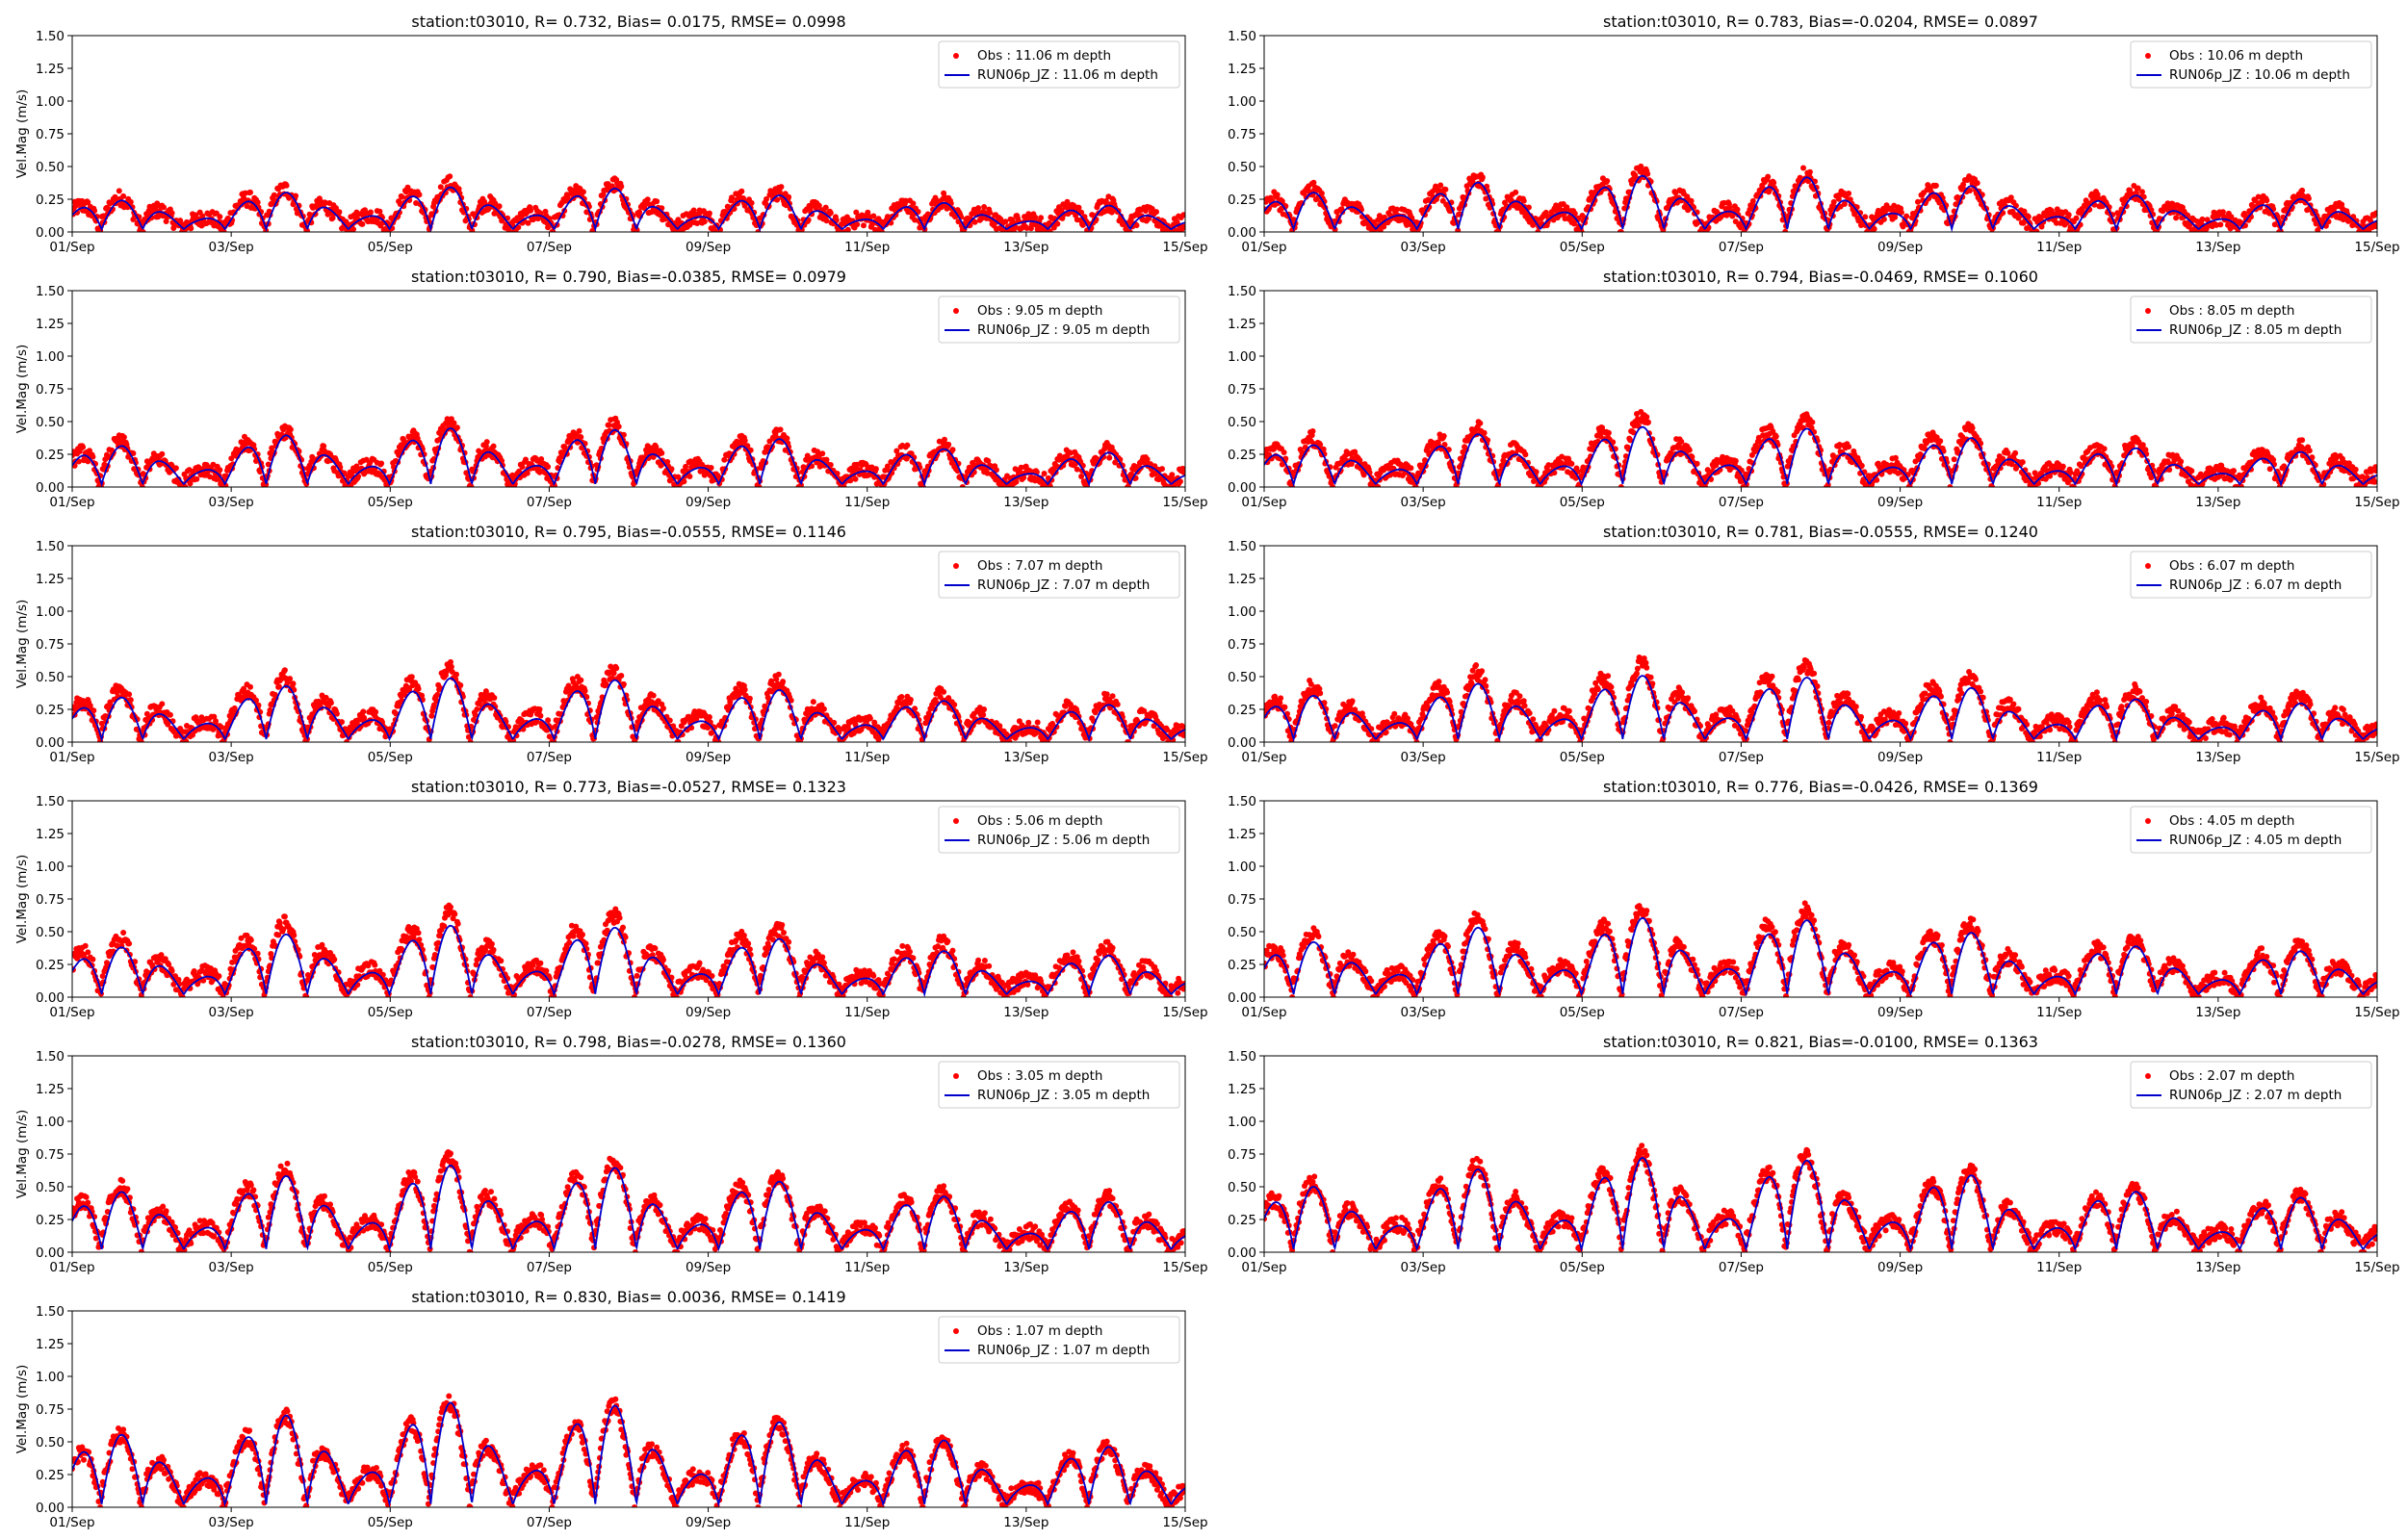  Describe the element at coordinates (50, 167) in the screenshot. I see `y-tick-label: 0.50` at that location.